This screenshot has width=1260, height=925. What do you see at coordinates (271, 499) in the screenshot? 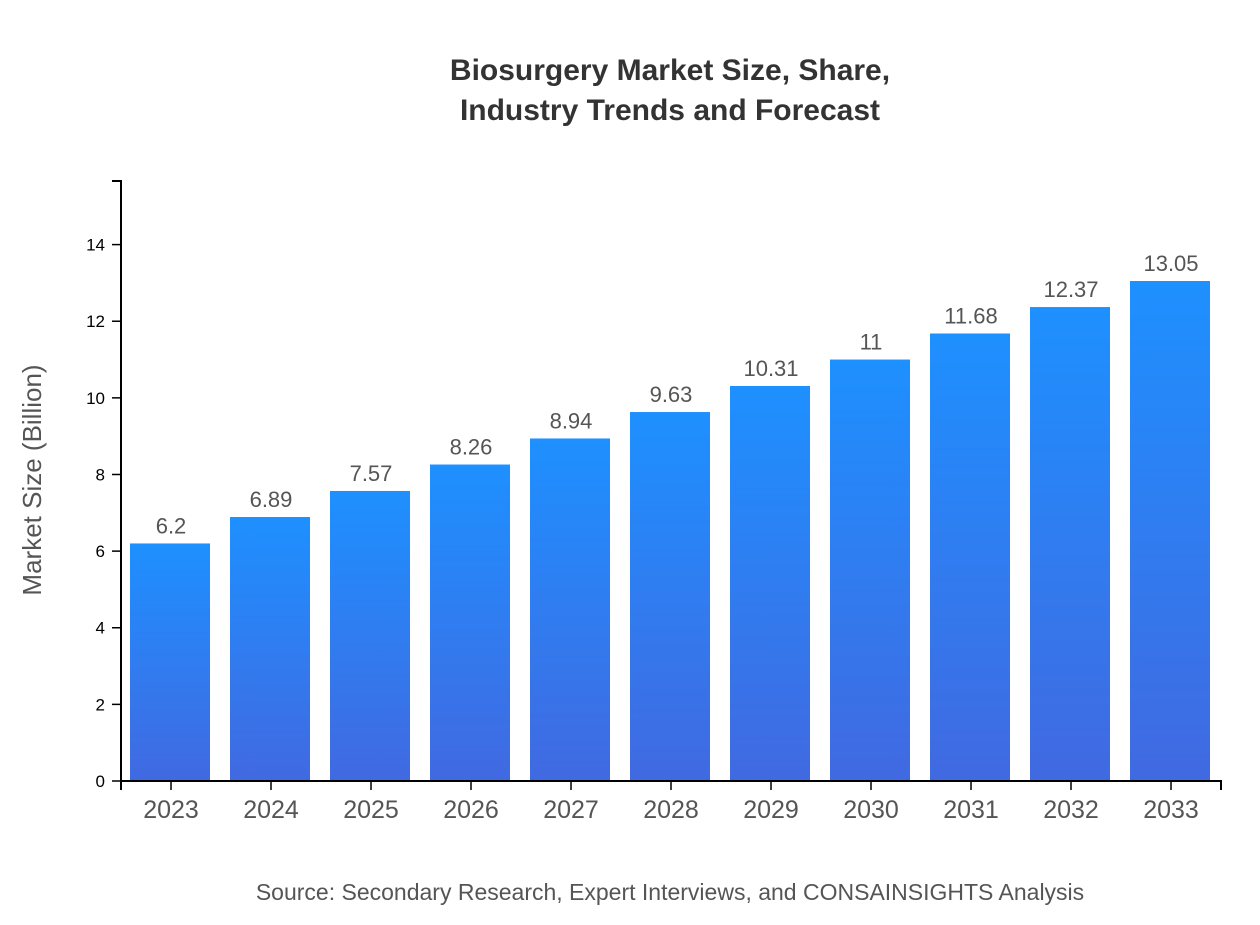
I see `data-label-2024: 6.89` at bounding box center [271, 499].